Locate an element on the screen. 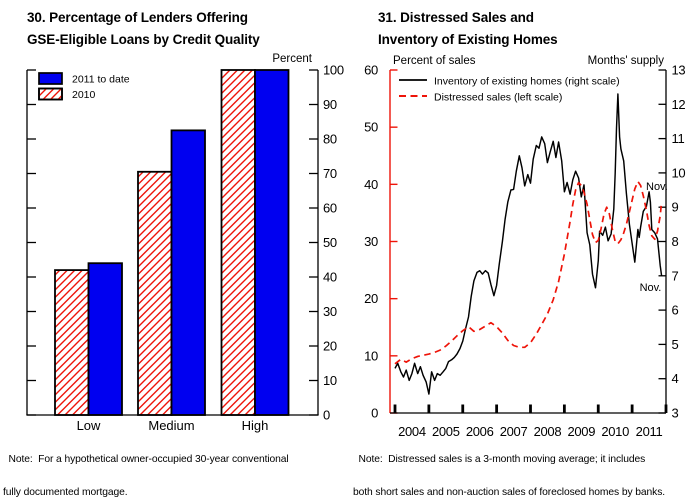 This screenshot has height=497, width=700. right-tick-label: 12 is located at coordinates (679, 104).